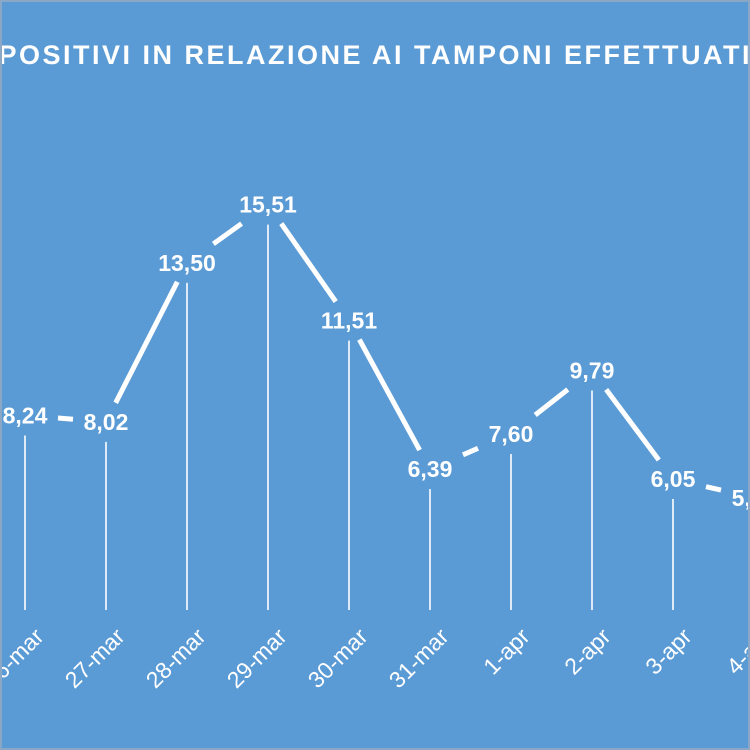 This screenshot has width=750, height=750. What do you see at coordinates (592, 370) in the screenshot?
I see `data-label-2-apr: 9,79` at bounding box center [592, 370].